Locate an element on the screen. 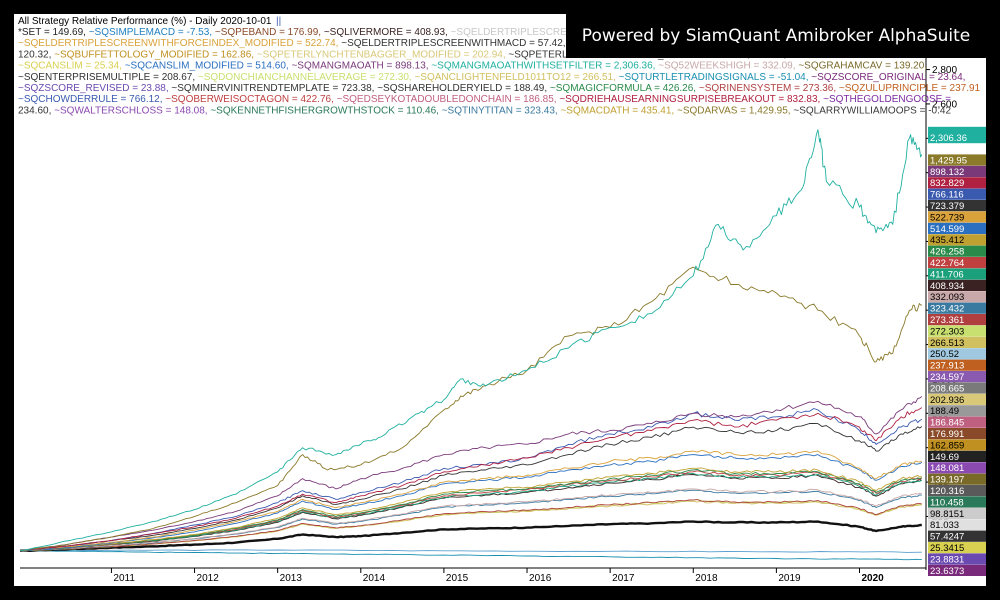 The height and width of the screenshot is (600, 1000). right-value-label: 202.936 is located at coordinates (947, 400).